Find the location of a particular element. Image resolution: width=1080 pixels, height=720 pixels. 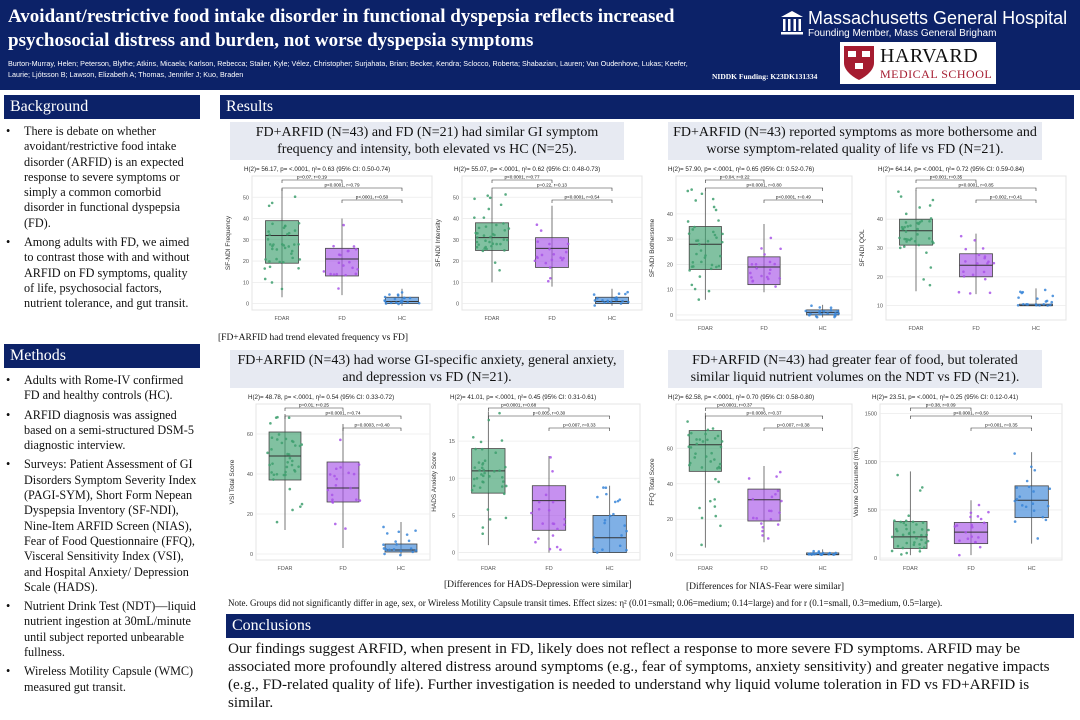

sig-label: p<0.0001, r=0.50 is located at coordinates (971, 413).